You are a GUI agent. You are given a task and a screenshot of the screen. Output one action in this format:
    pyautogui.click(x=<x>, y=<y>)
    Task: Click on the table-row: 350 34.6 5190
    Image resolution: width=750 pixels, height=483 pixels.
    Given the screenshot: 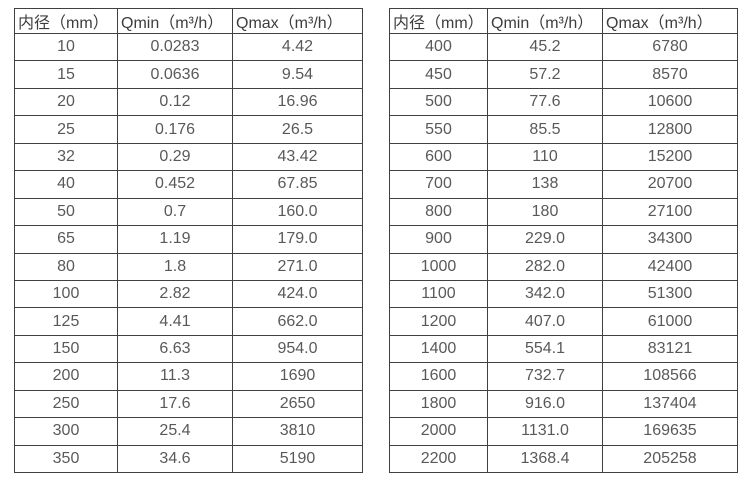 What is the action you would take?
    pyautogui.click(x=188, y=459)
    